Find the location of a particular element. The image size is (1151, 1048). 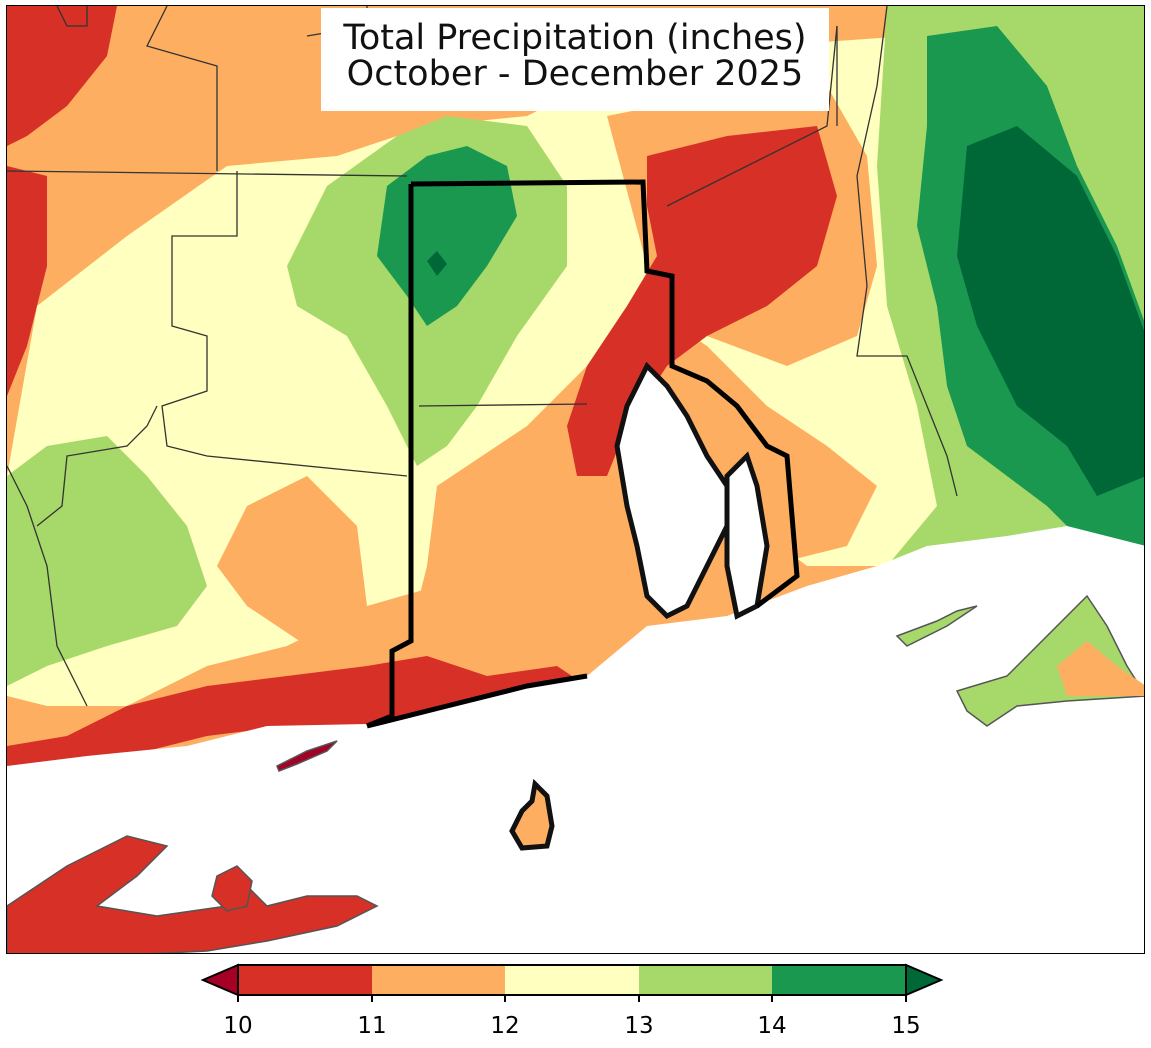

colorbar-tick-label: 10 is located at coordinates (238, 1026).